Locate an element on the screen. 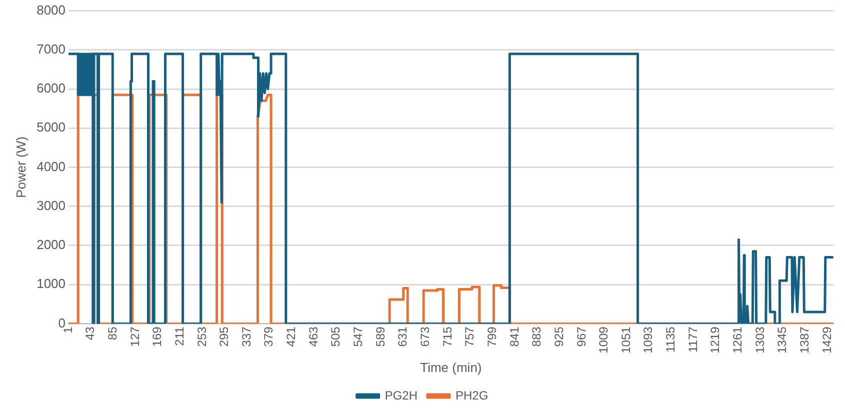 The width and height of the screenshot is (845, 412). x-tick-label: 673 is located at coordinates (425, 336).